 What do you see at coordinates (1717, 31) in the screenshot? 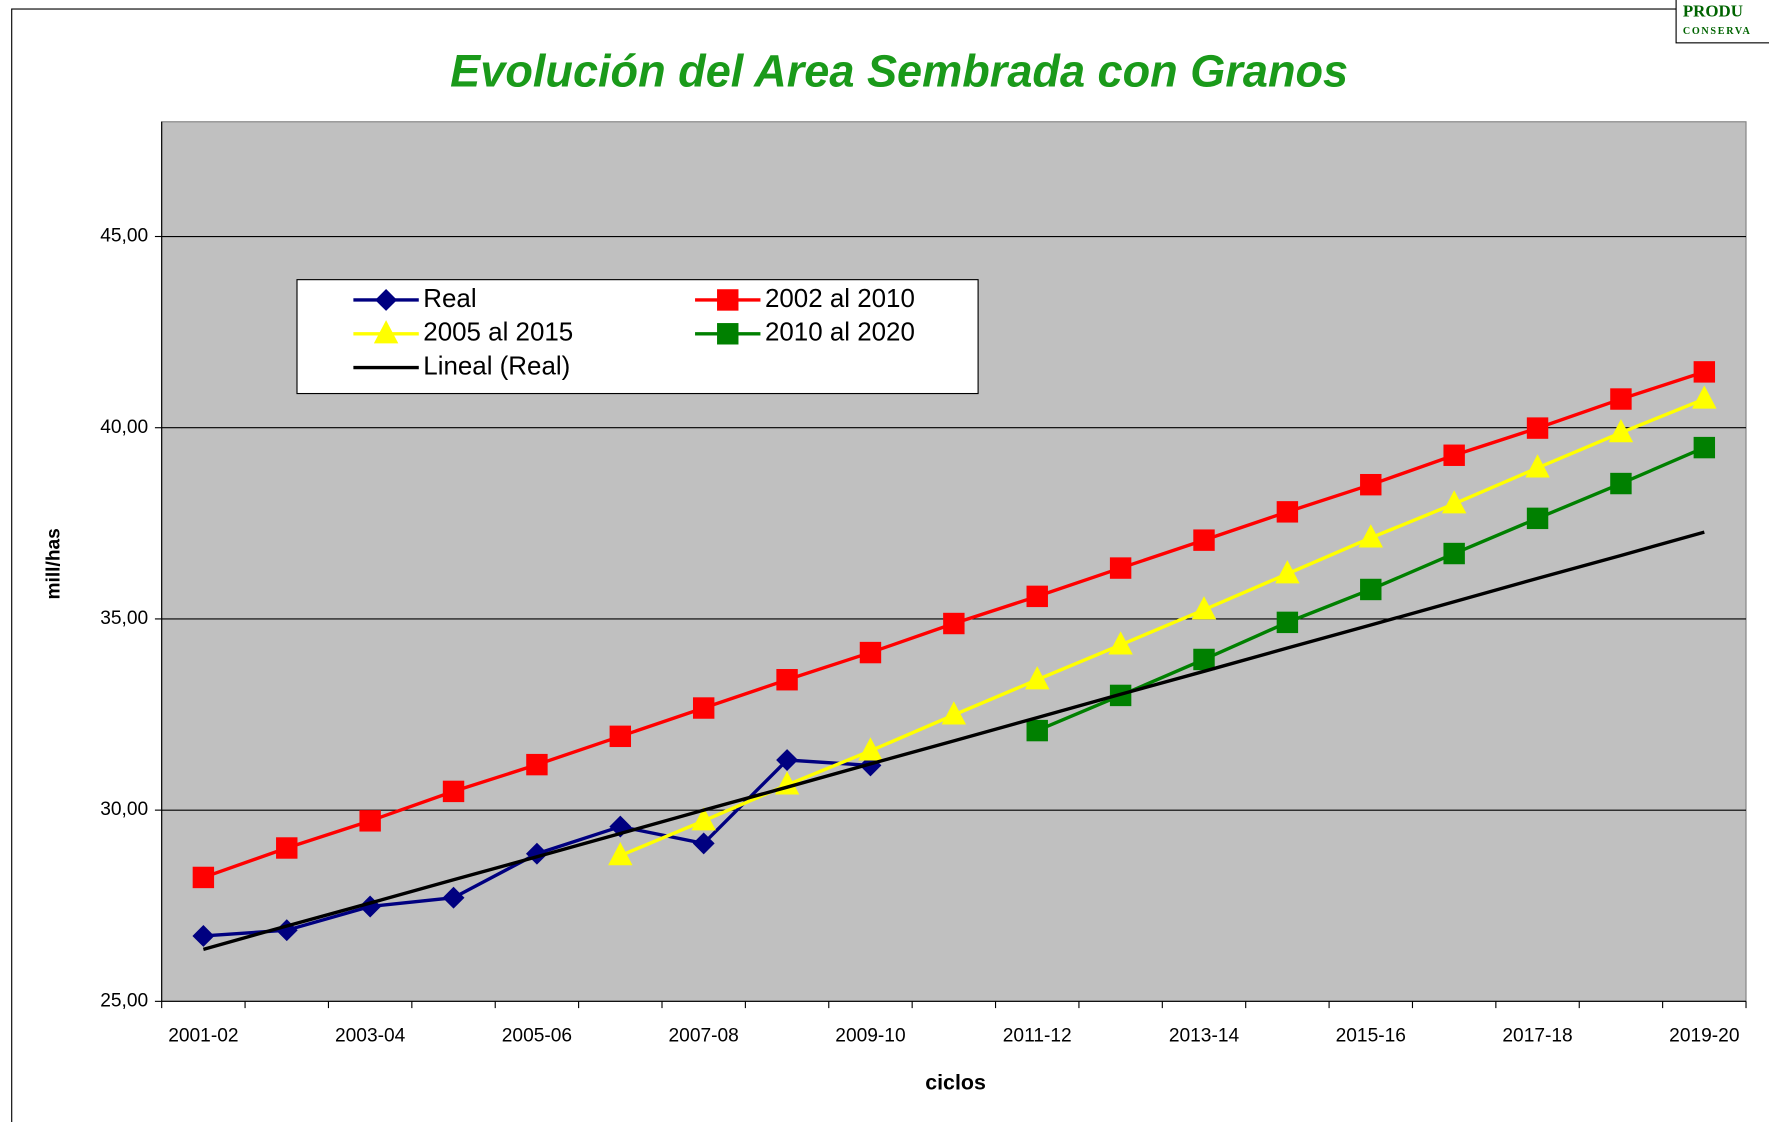
I see `logo-subtext: CONSERVA` at bounding box center [1717, 31].